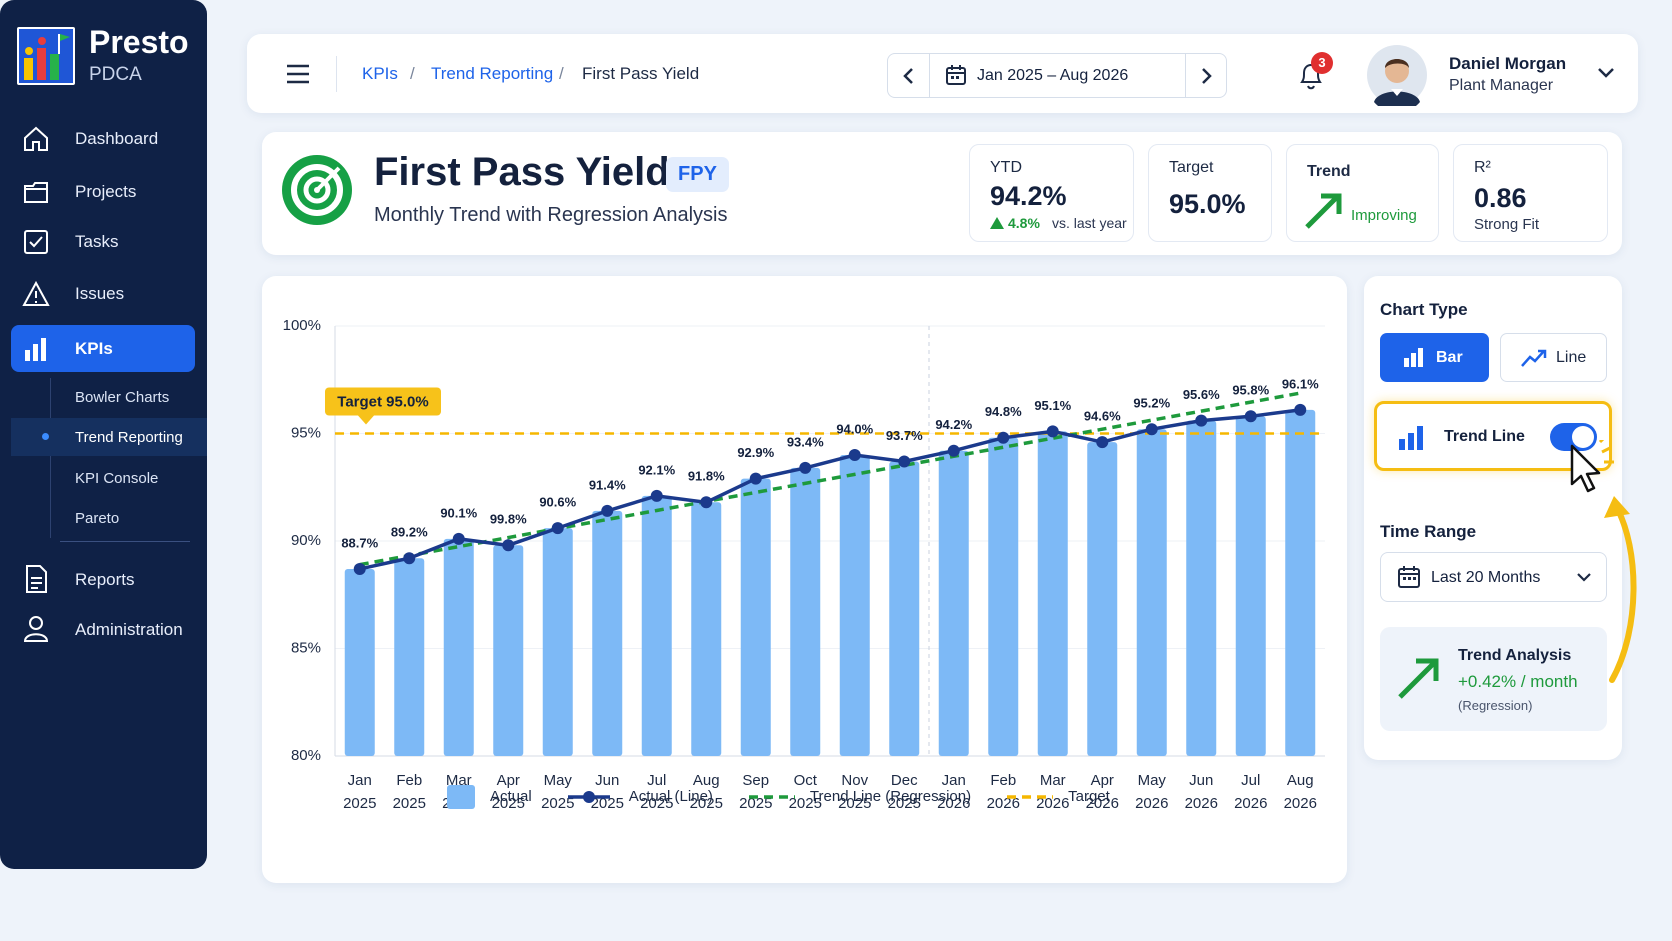 The width and height of the screenshot is (1672, 941). Describe the element at coordinates (1530, 193) in the screenshot. I see `kpi-card: R² 0.86 Strong Fit` at that location.